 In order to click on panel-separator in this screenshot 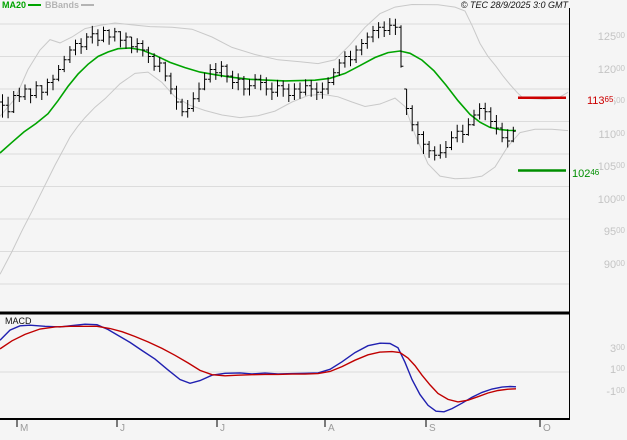, I will do `click(285, 313)`.